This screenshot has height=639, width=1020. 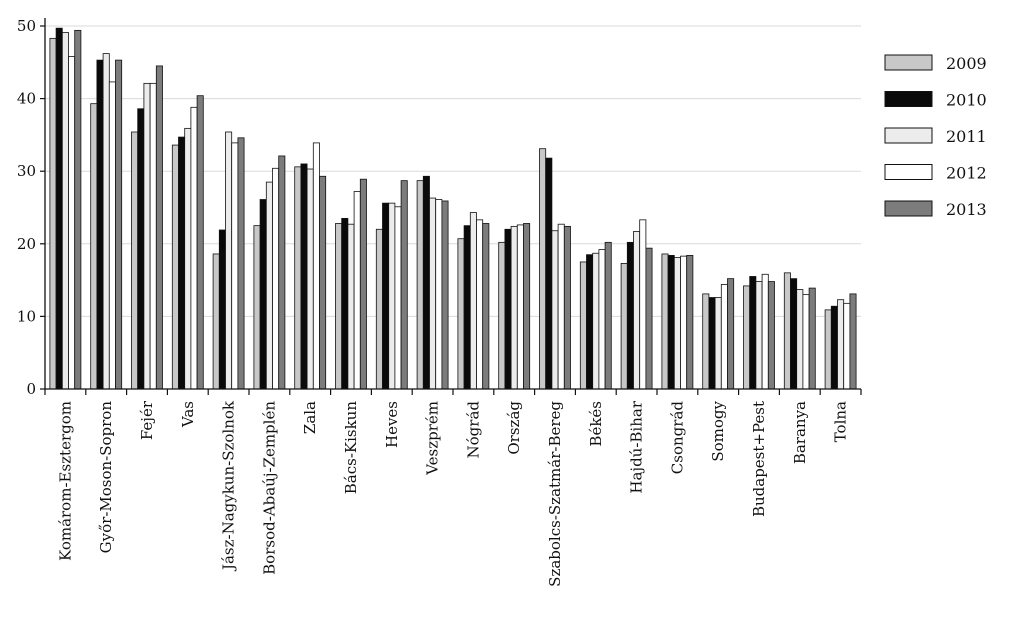 What do you see at coordinates (718, 430) in the screenshot?
I see `x-category-label: Somogy` at bounding box center [718, 430].